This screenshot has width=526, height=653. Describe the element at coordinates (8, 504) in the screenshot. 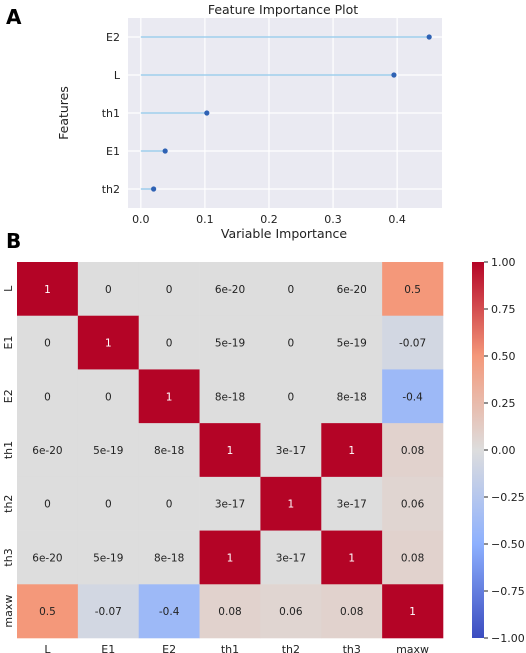

I see `heatmap-row-label: th2` at that location.